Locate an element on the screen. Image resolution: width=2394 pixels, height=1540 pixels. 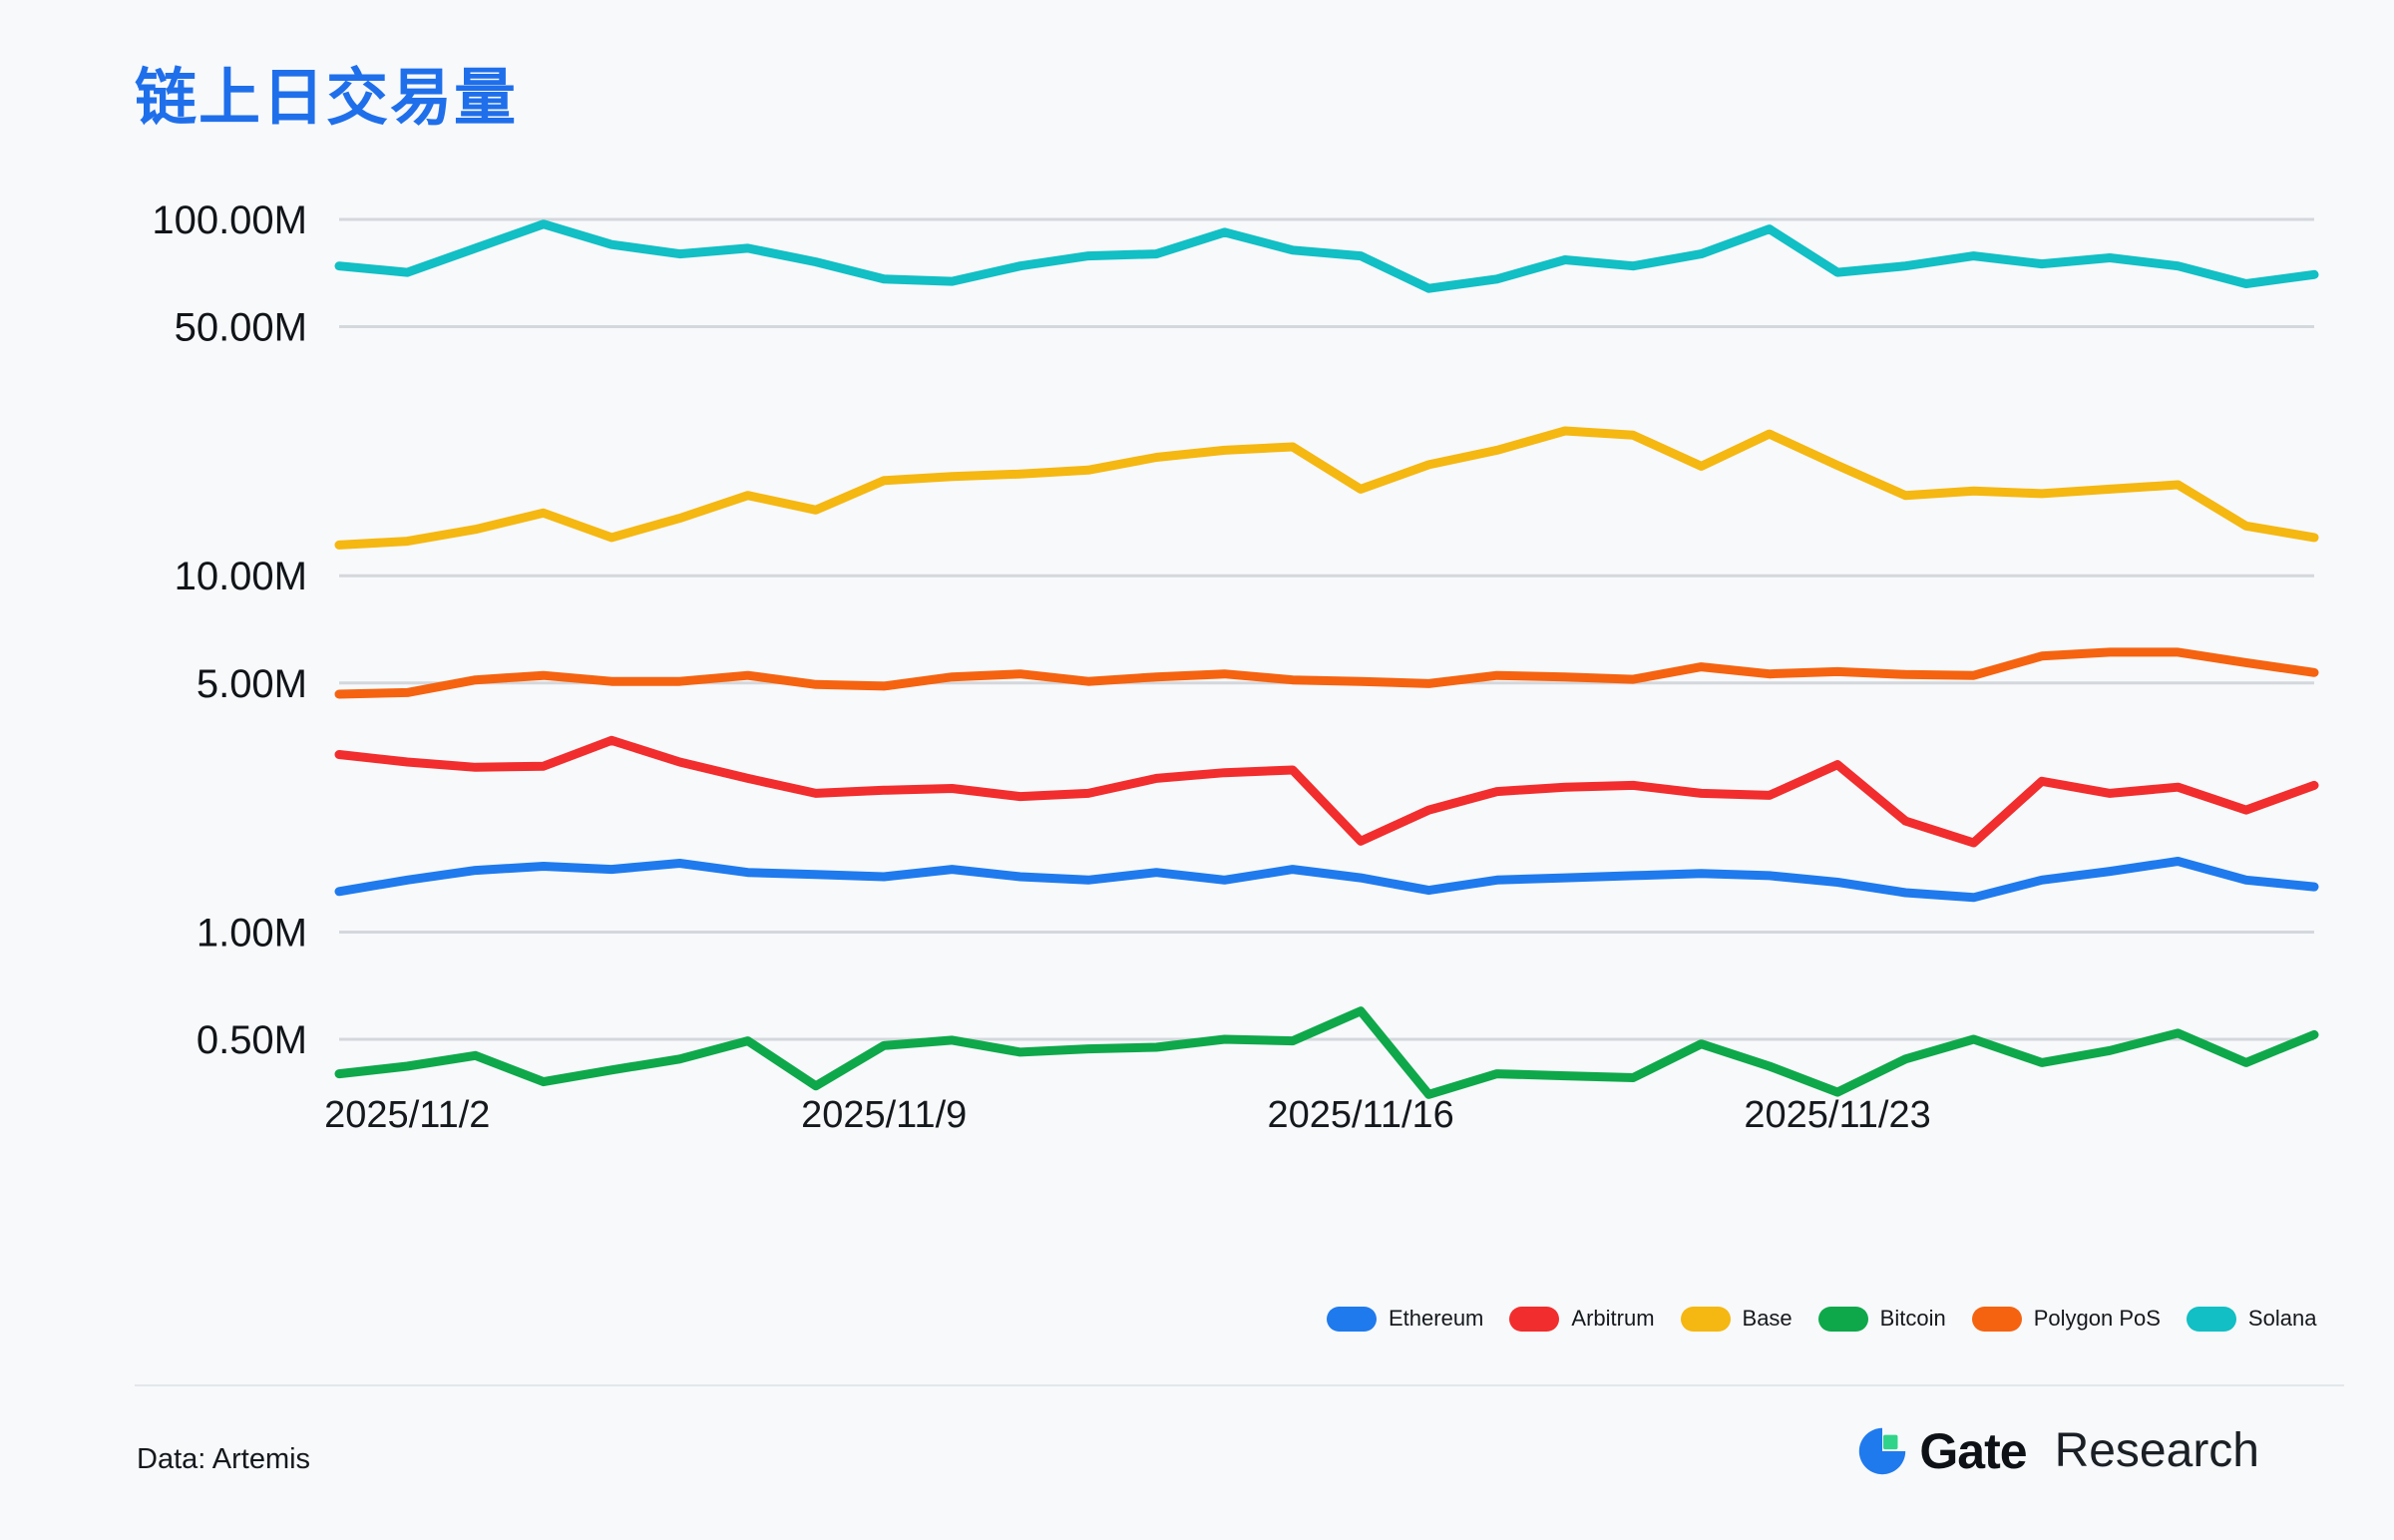
legend-label: Ethereum is located at coordinates (1436, 1318).